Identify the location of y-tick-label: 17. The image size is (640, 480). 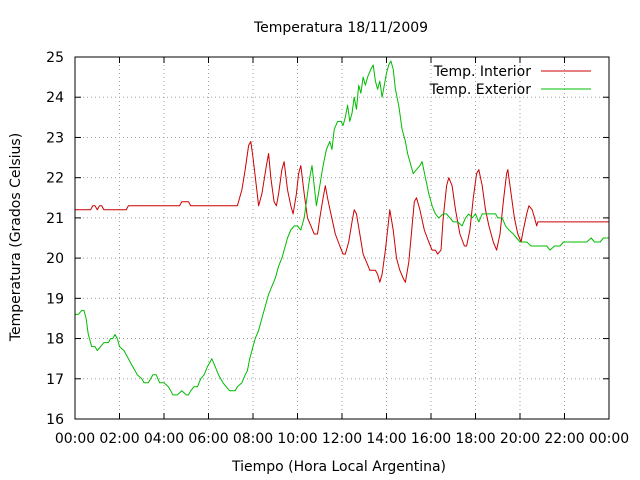
(55, 380).